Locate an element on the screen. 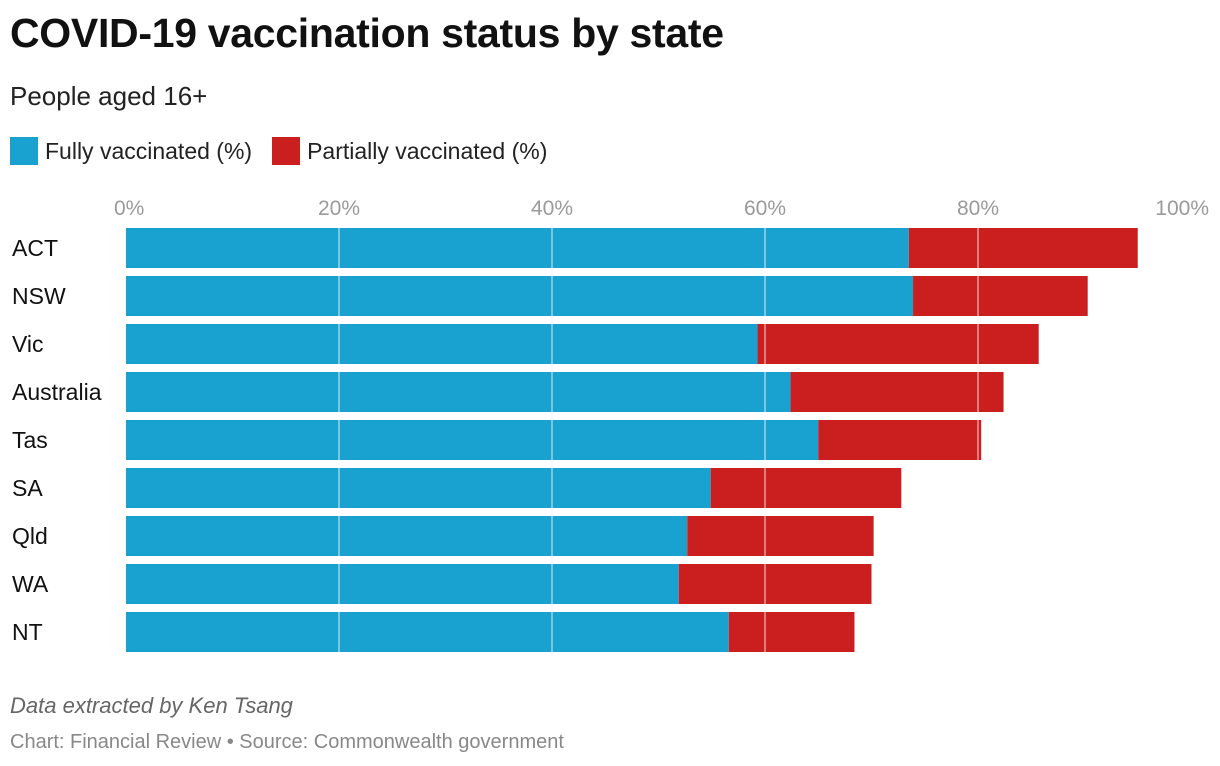 Image resolution: width=1220 pixels, height=766 pixels. x-tick-label-80: 80% is located at coordinates (978, 208).